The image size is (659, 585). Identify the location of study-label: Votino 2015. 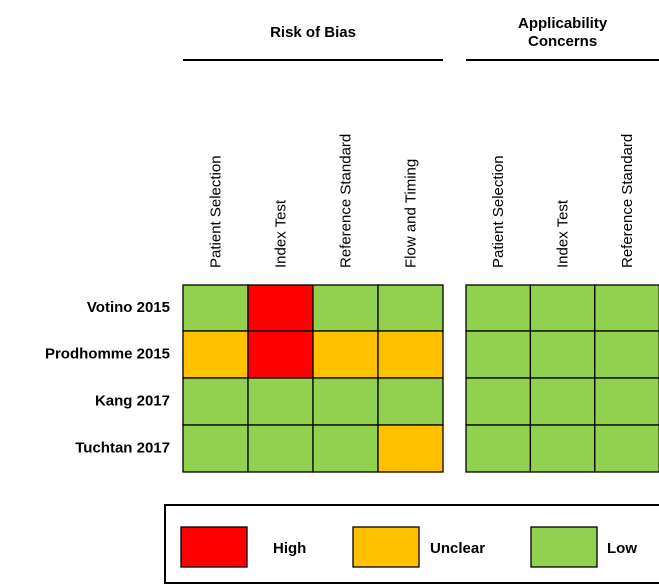
(128, 307).